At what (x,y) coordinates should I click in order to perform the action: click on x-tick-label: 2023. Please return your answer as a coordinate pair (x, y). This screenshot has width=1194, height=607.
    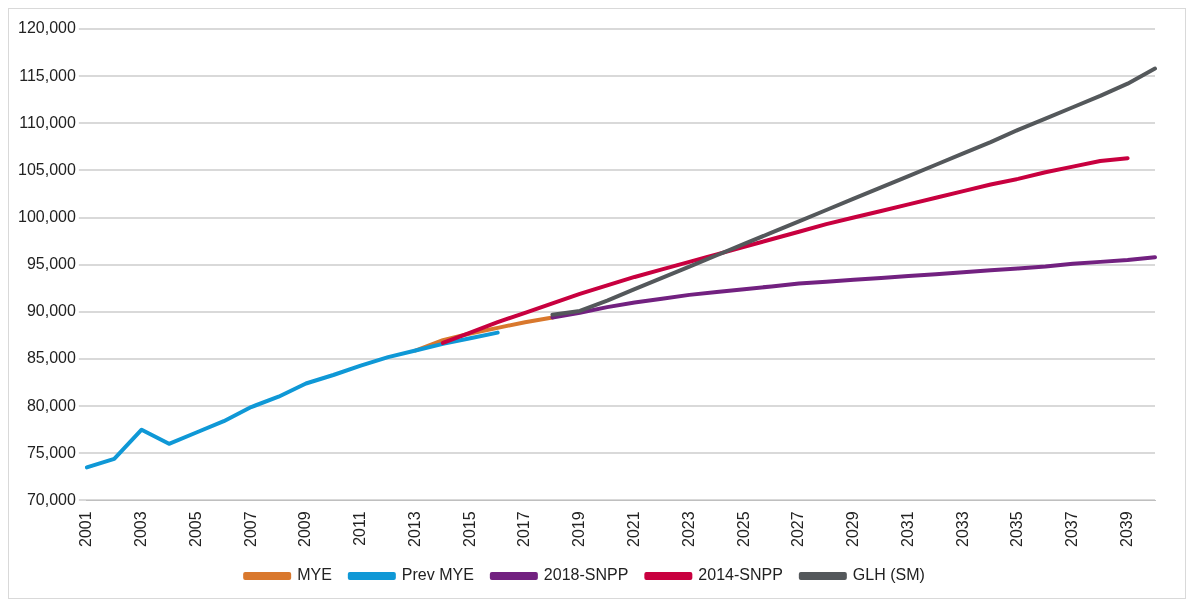
    Looking at the image, I should click on (688, 529).